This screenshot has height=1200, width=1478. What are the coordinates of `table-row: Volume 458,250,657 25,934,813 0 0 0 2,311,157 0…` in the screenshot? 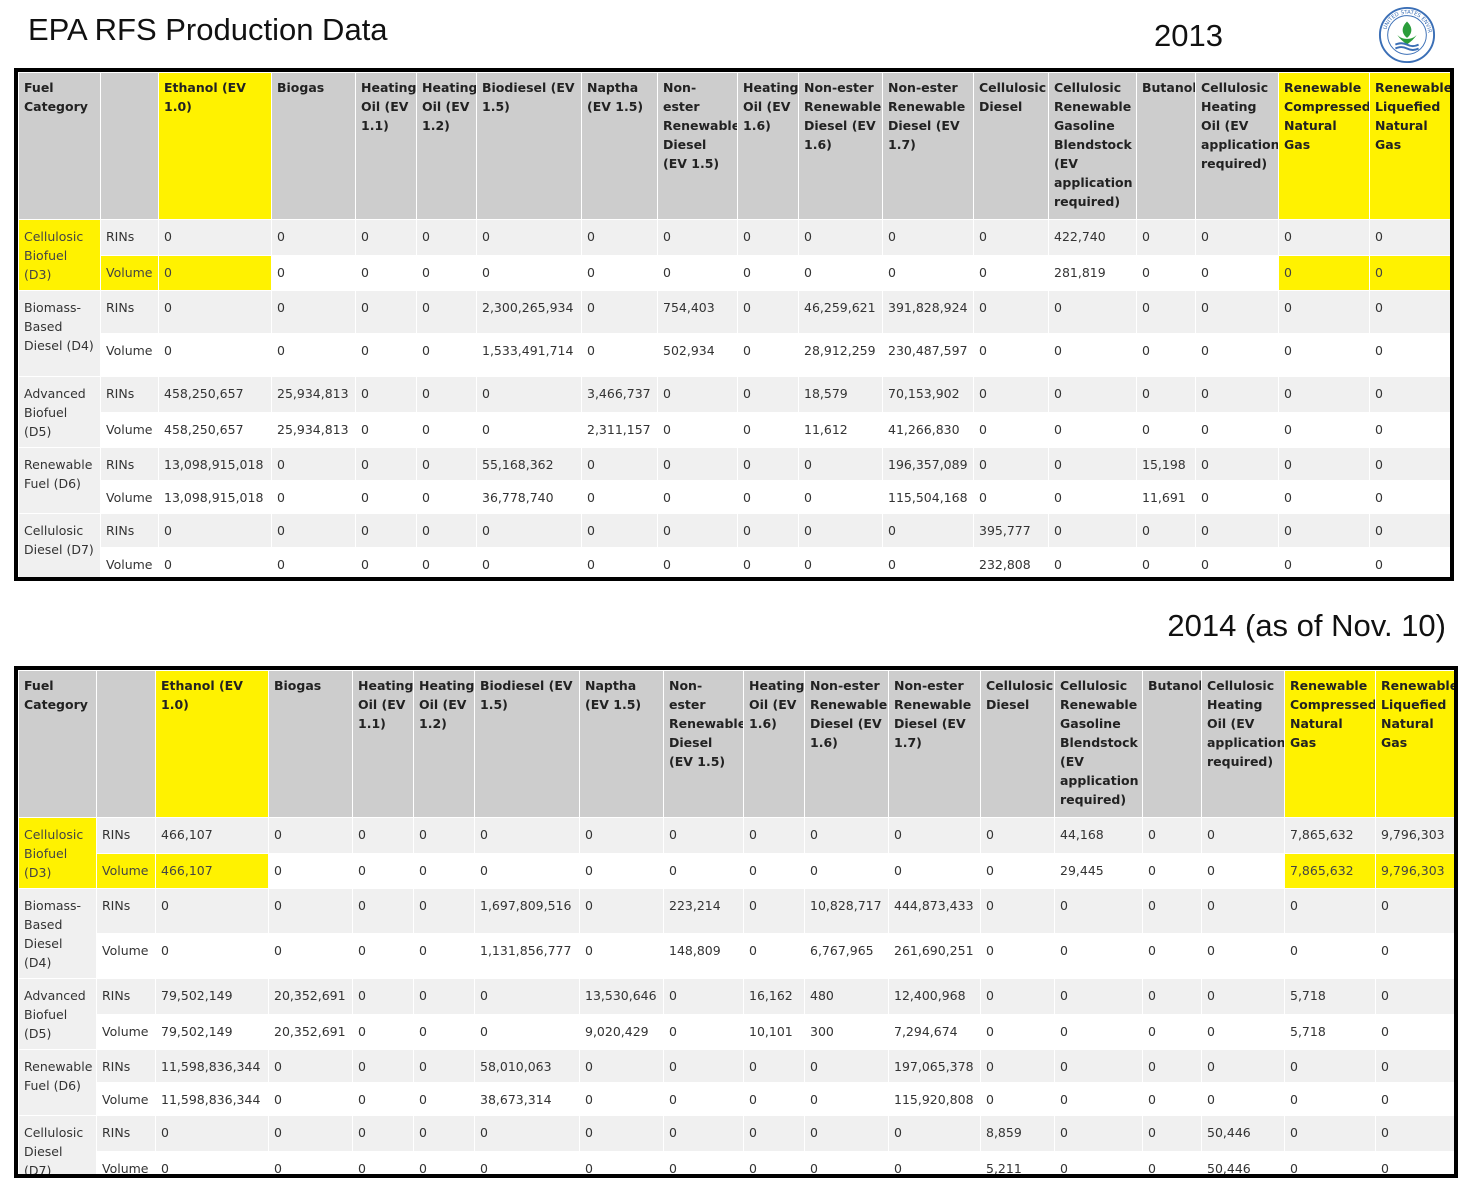 It's located at (734, 429).